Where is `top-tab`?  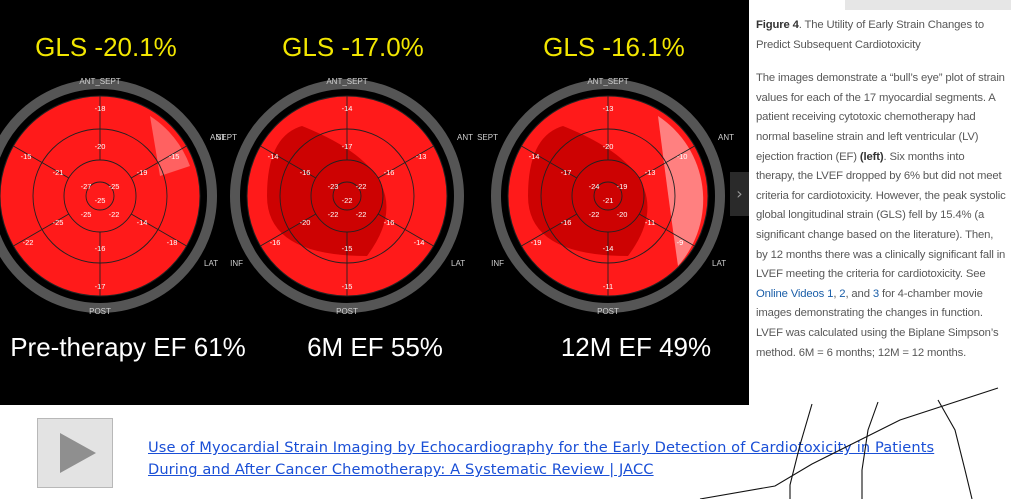 top-tab is located at coordinates (928, 5).